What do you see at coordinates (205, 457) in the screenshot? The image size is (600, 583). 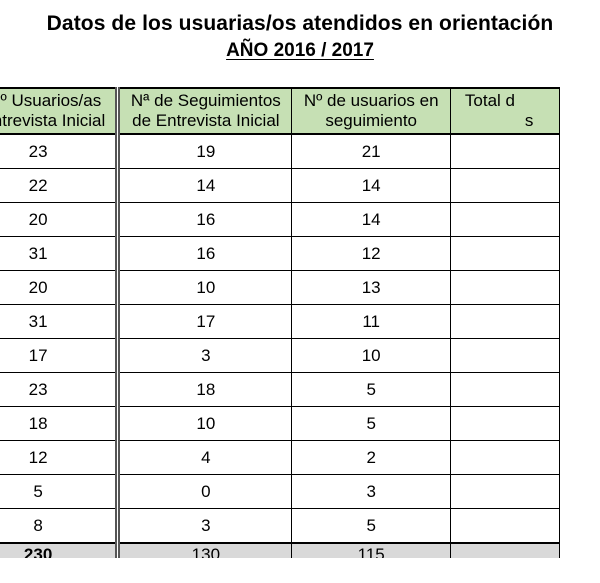 I see `table-cell: 4` at bounding box center [205, 457].